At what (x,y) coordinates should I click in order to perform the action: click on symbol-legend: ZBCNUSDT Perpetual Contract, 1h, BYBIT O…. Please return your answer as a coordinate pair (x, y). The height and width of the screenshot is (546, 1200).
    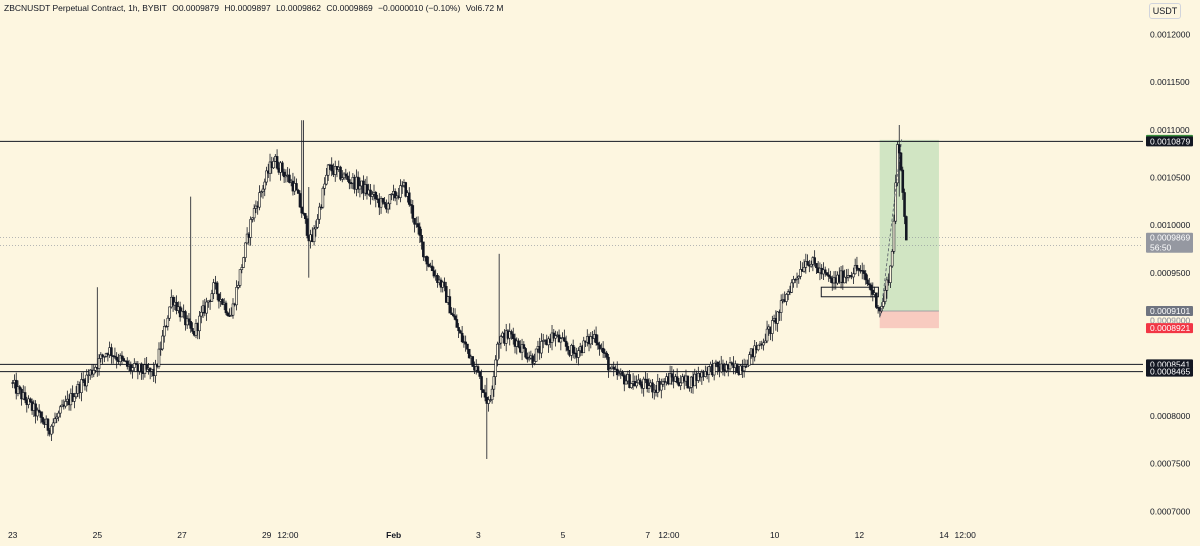
    Looking at the image, I should click on (255, 8).